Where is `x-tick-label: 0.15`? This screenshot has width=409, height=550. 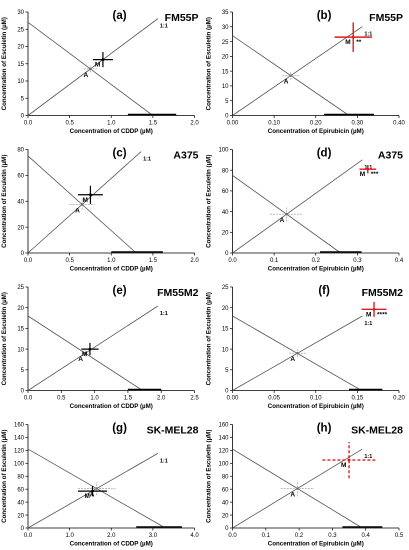 x-tick-label: 0.15 is located at coordinates (358, 399).